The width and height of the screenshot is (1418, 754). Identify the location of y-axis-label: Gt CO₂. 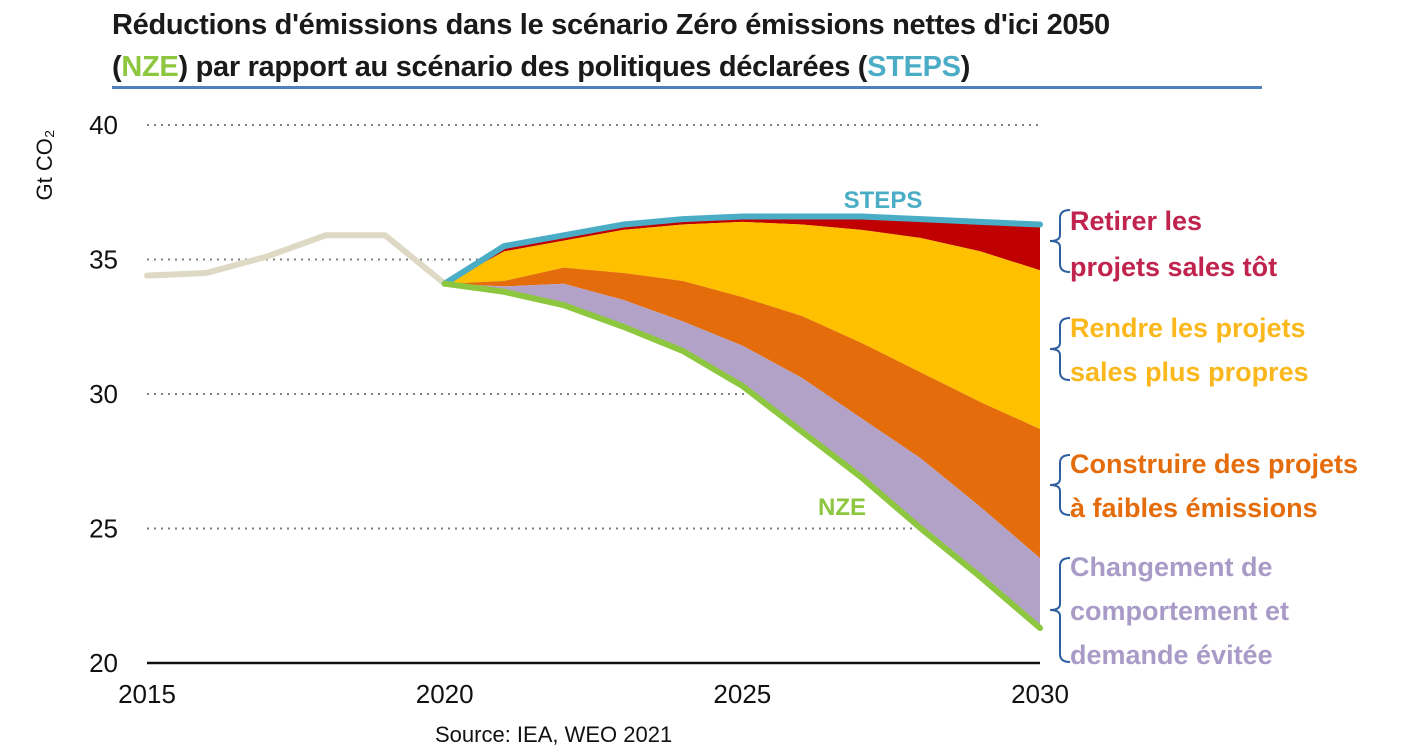
(44, 165).